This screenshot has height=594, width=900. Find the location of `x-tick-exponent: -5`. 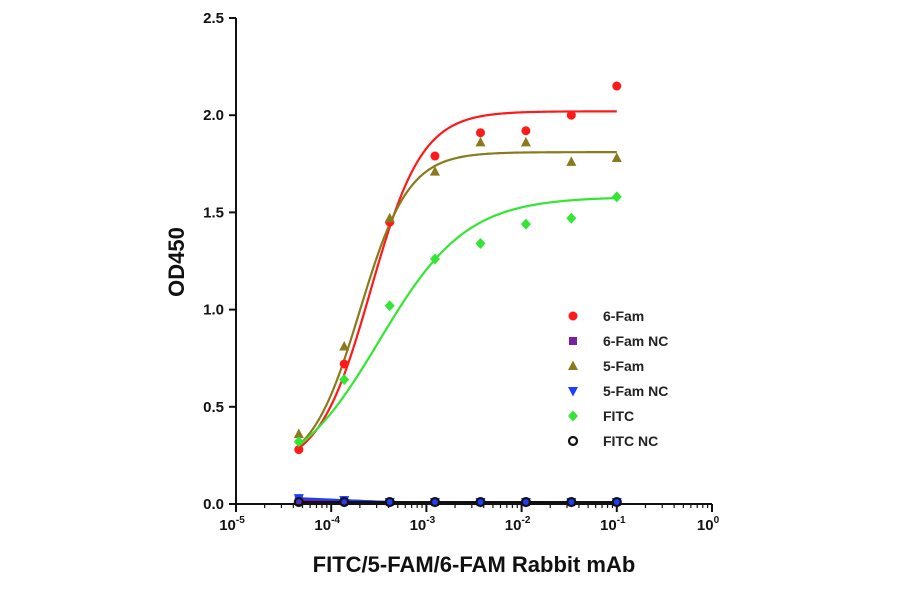

x-tick-exponent: -5 is located at coordinates (240, 520).